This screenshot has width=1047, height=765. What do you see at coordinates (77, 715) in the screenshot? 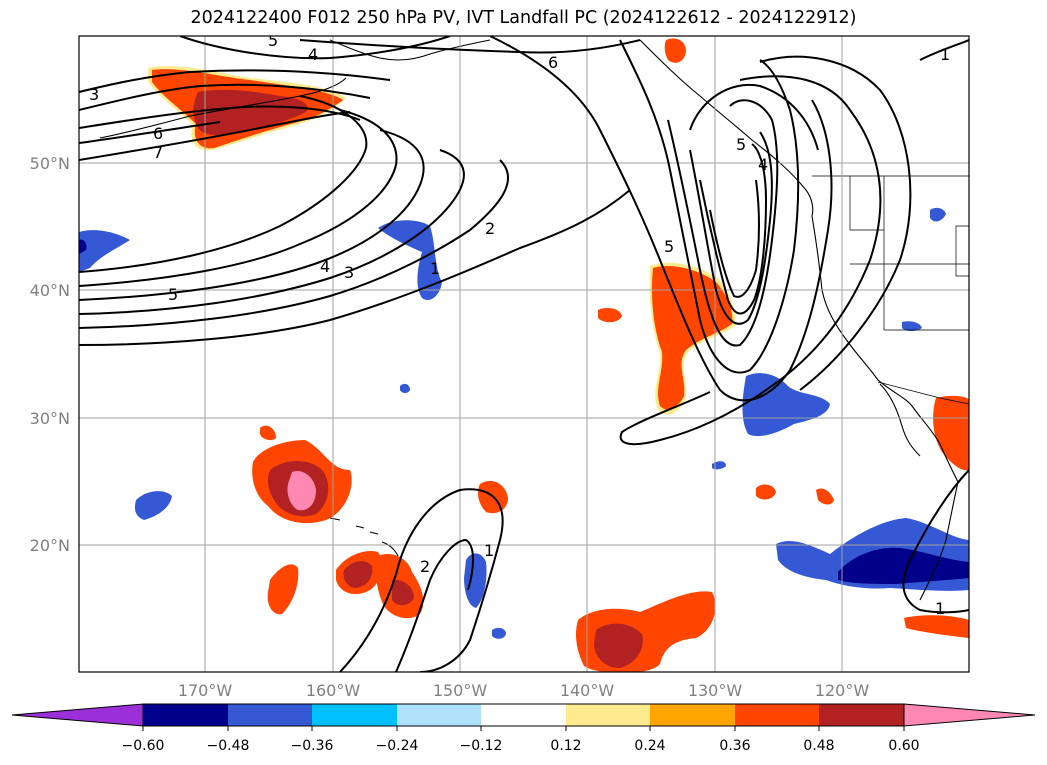
I see `colorbar-extend-low` at bounding box center [77, 715].